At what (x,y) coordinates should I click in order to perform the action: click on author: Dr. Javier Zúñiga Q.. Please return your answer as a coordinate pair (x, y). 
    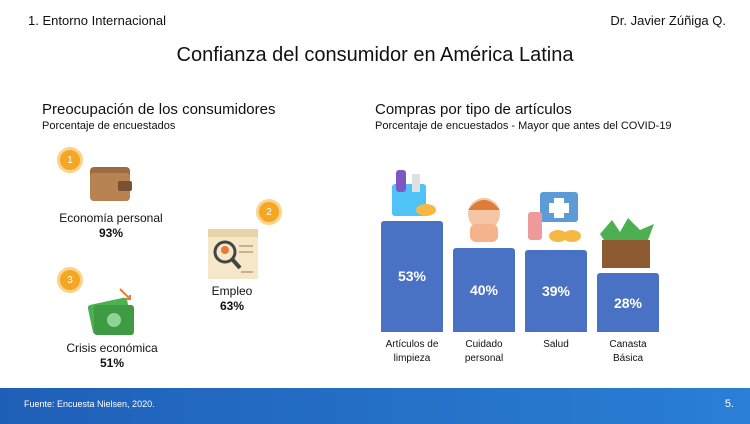
    Looking at the image, I should click on (668, 20).